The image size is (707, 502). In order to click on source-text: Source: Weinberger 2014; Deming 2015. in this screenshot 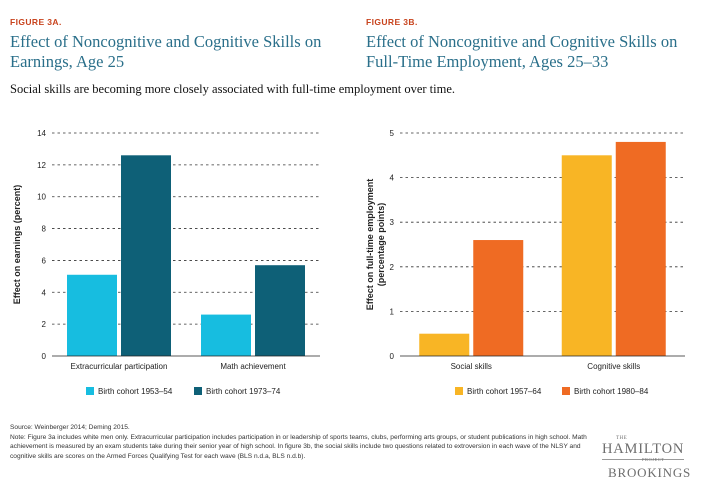, I will do `click(70, 427)`.